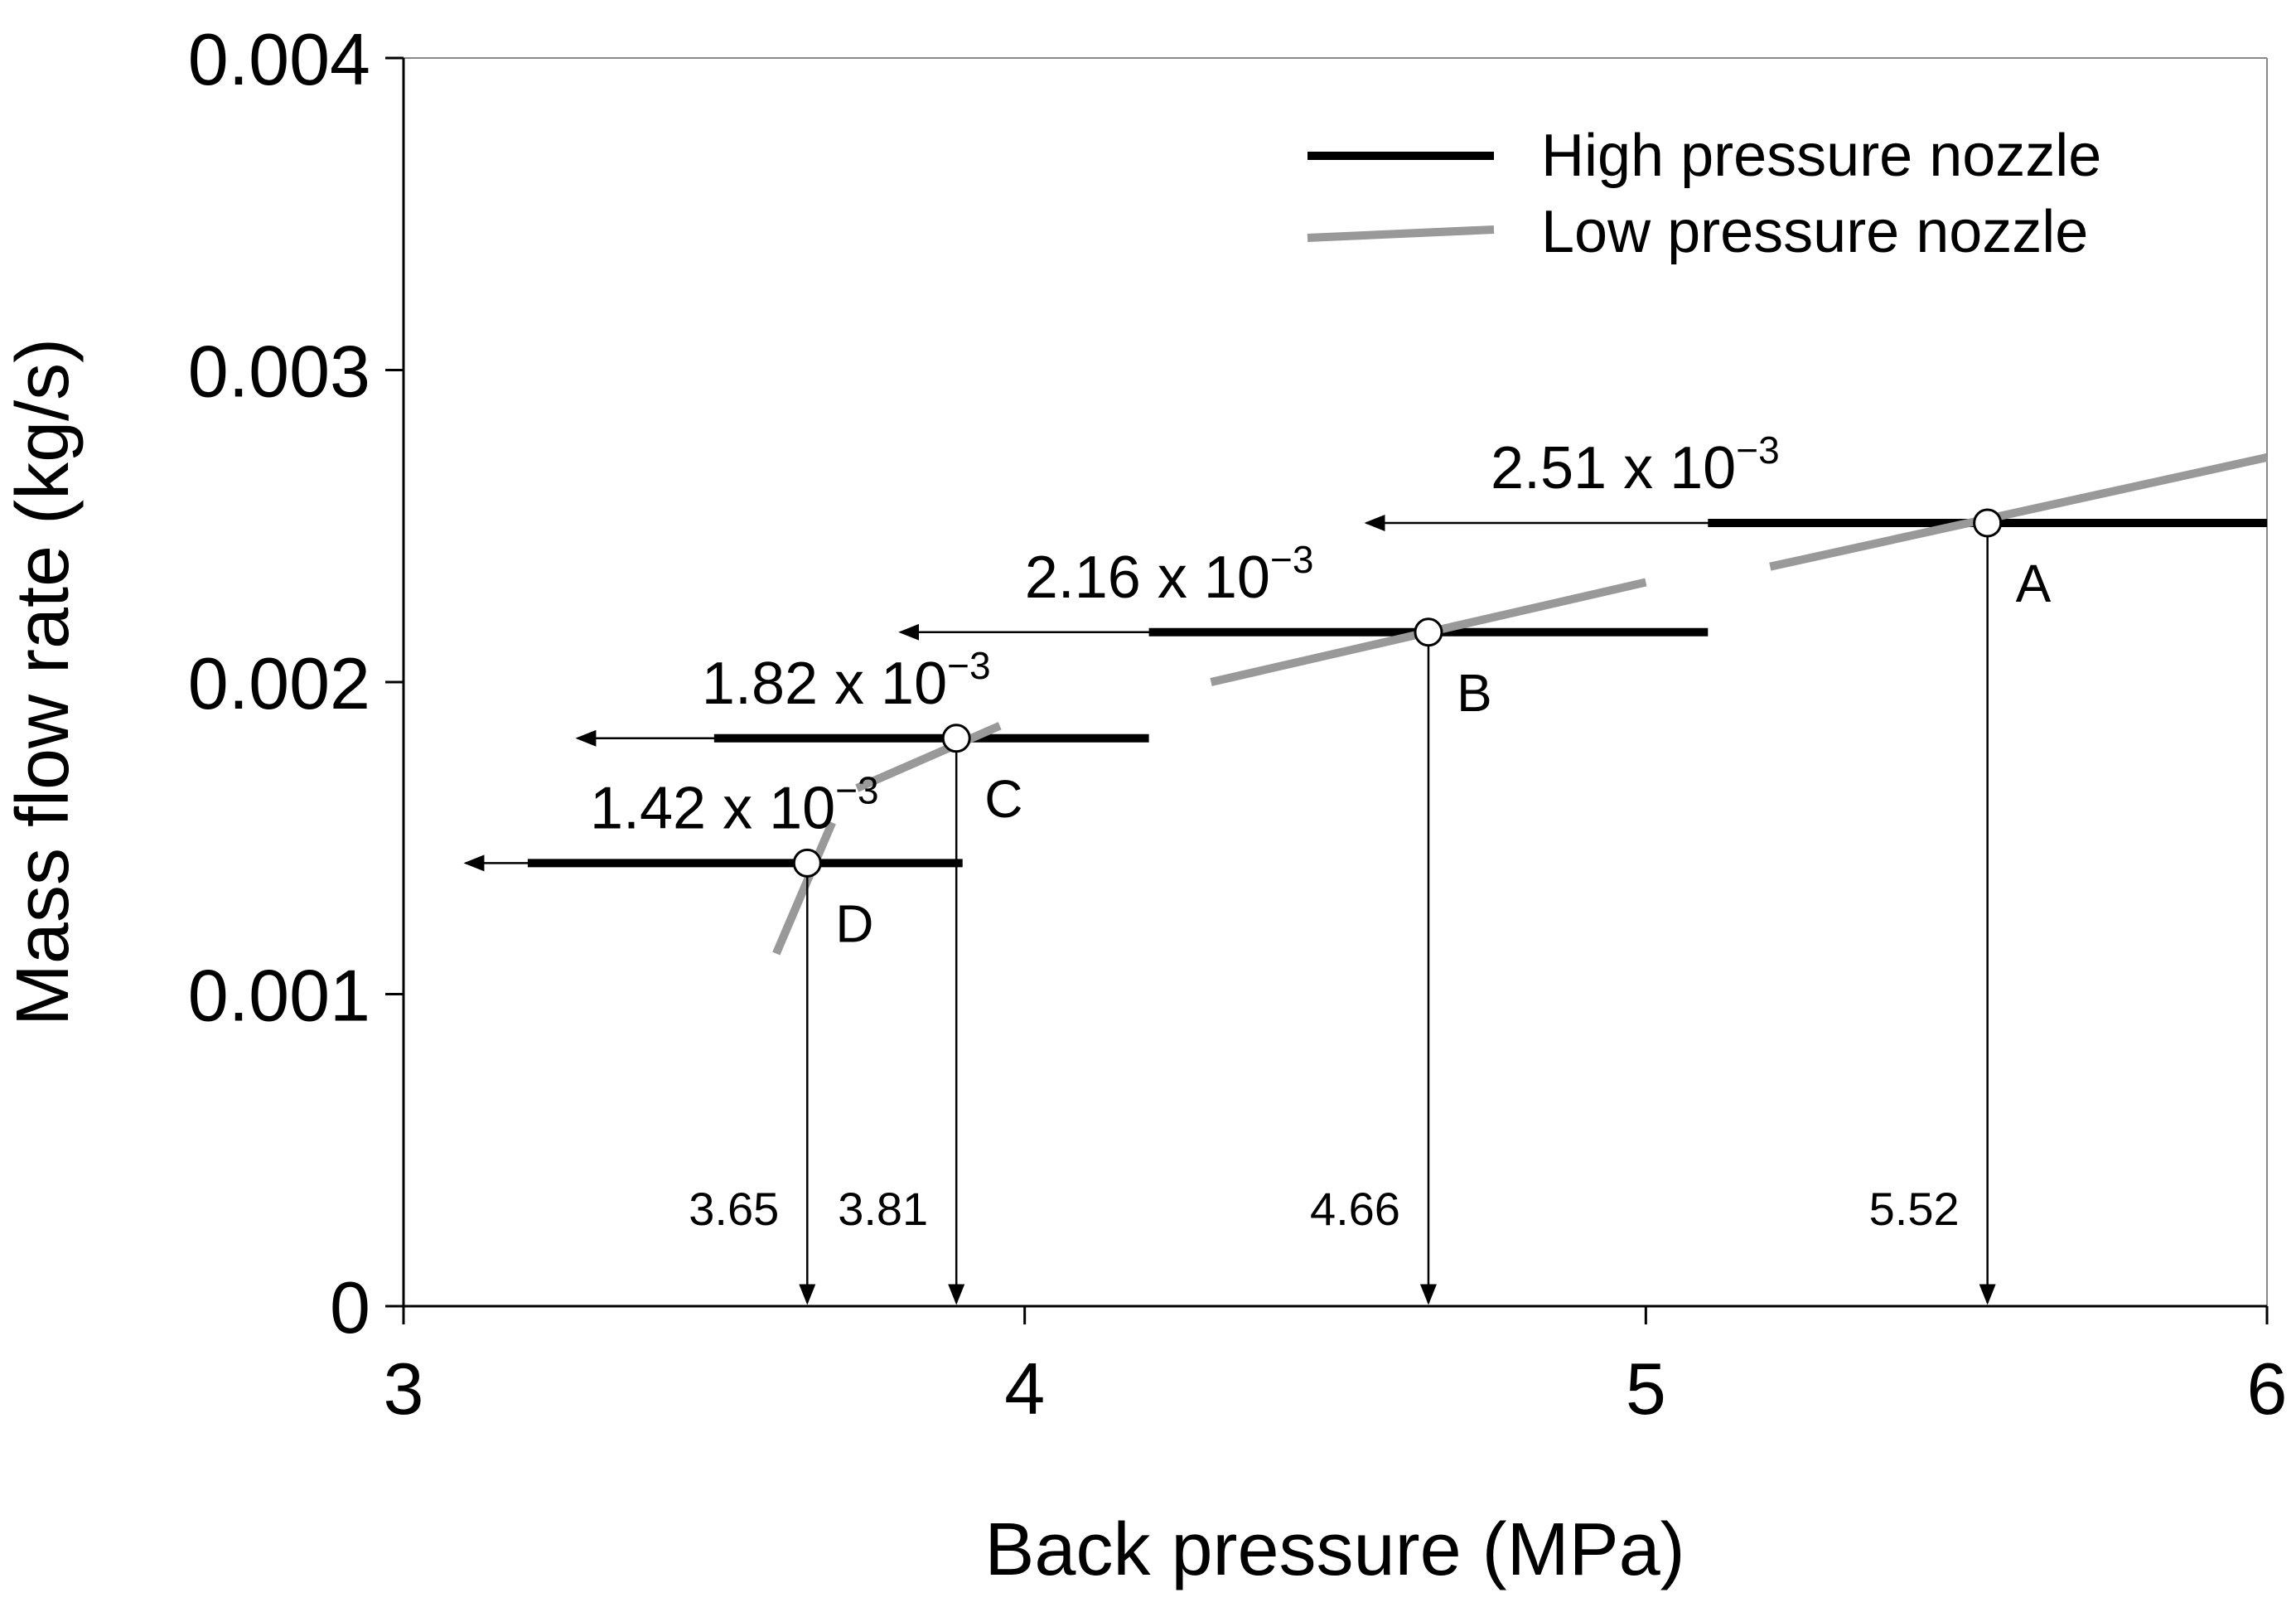  Describe the element at coordinates (1024, 1389) in the screenshot. I see `x-tick-label: 4` at that location.